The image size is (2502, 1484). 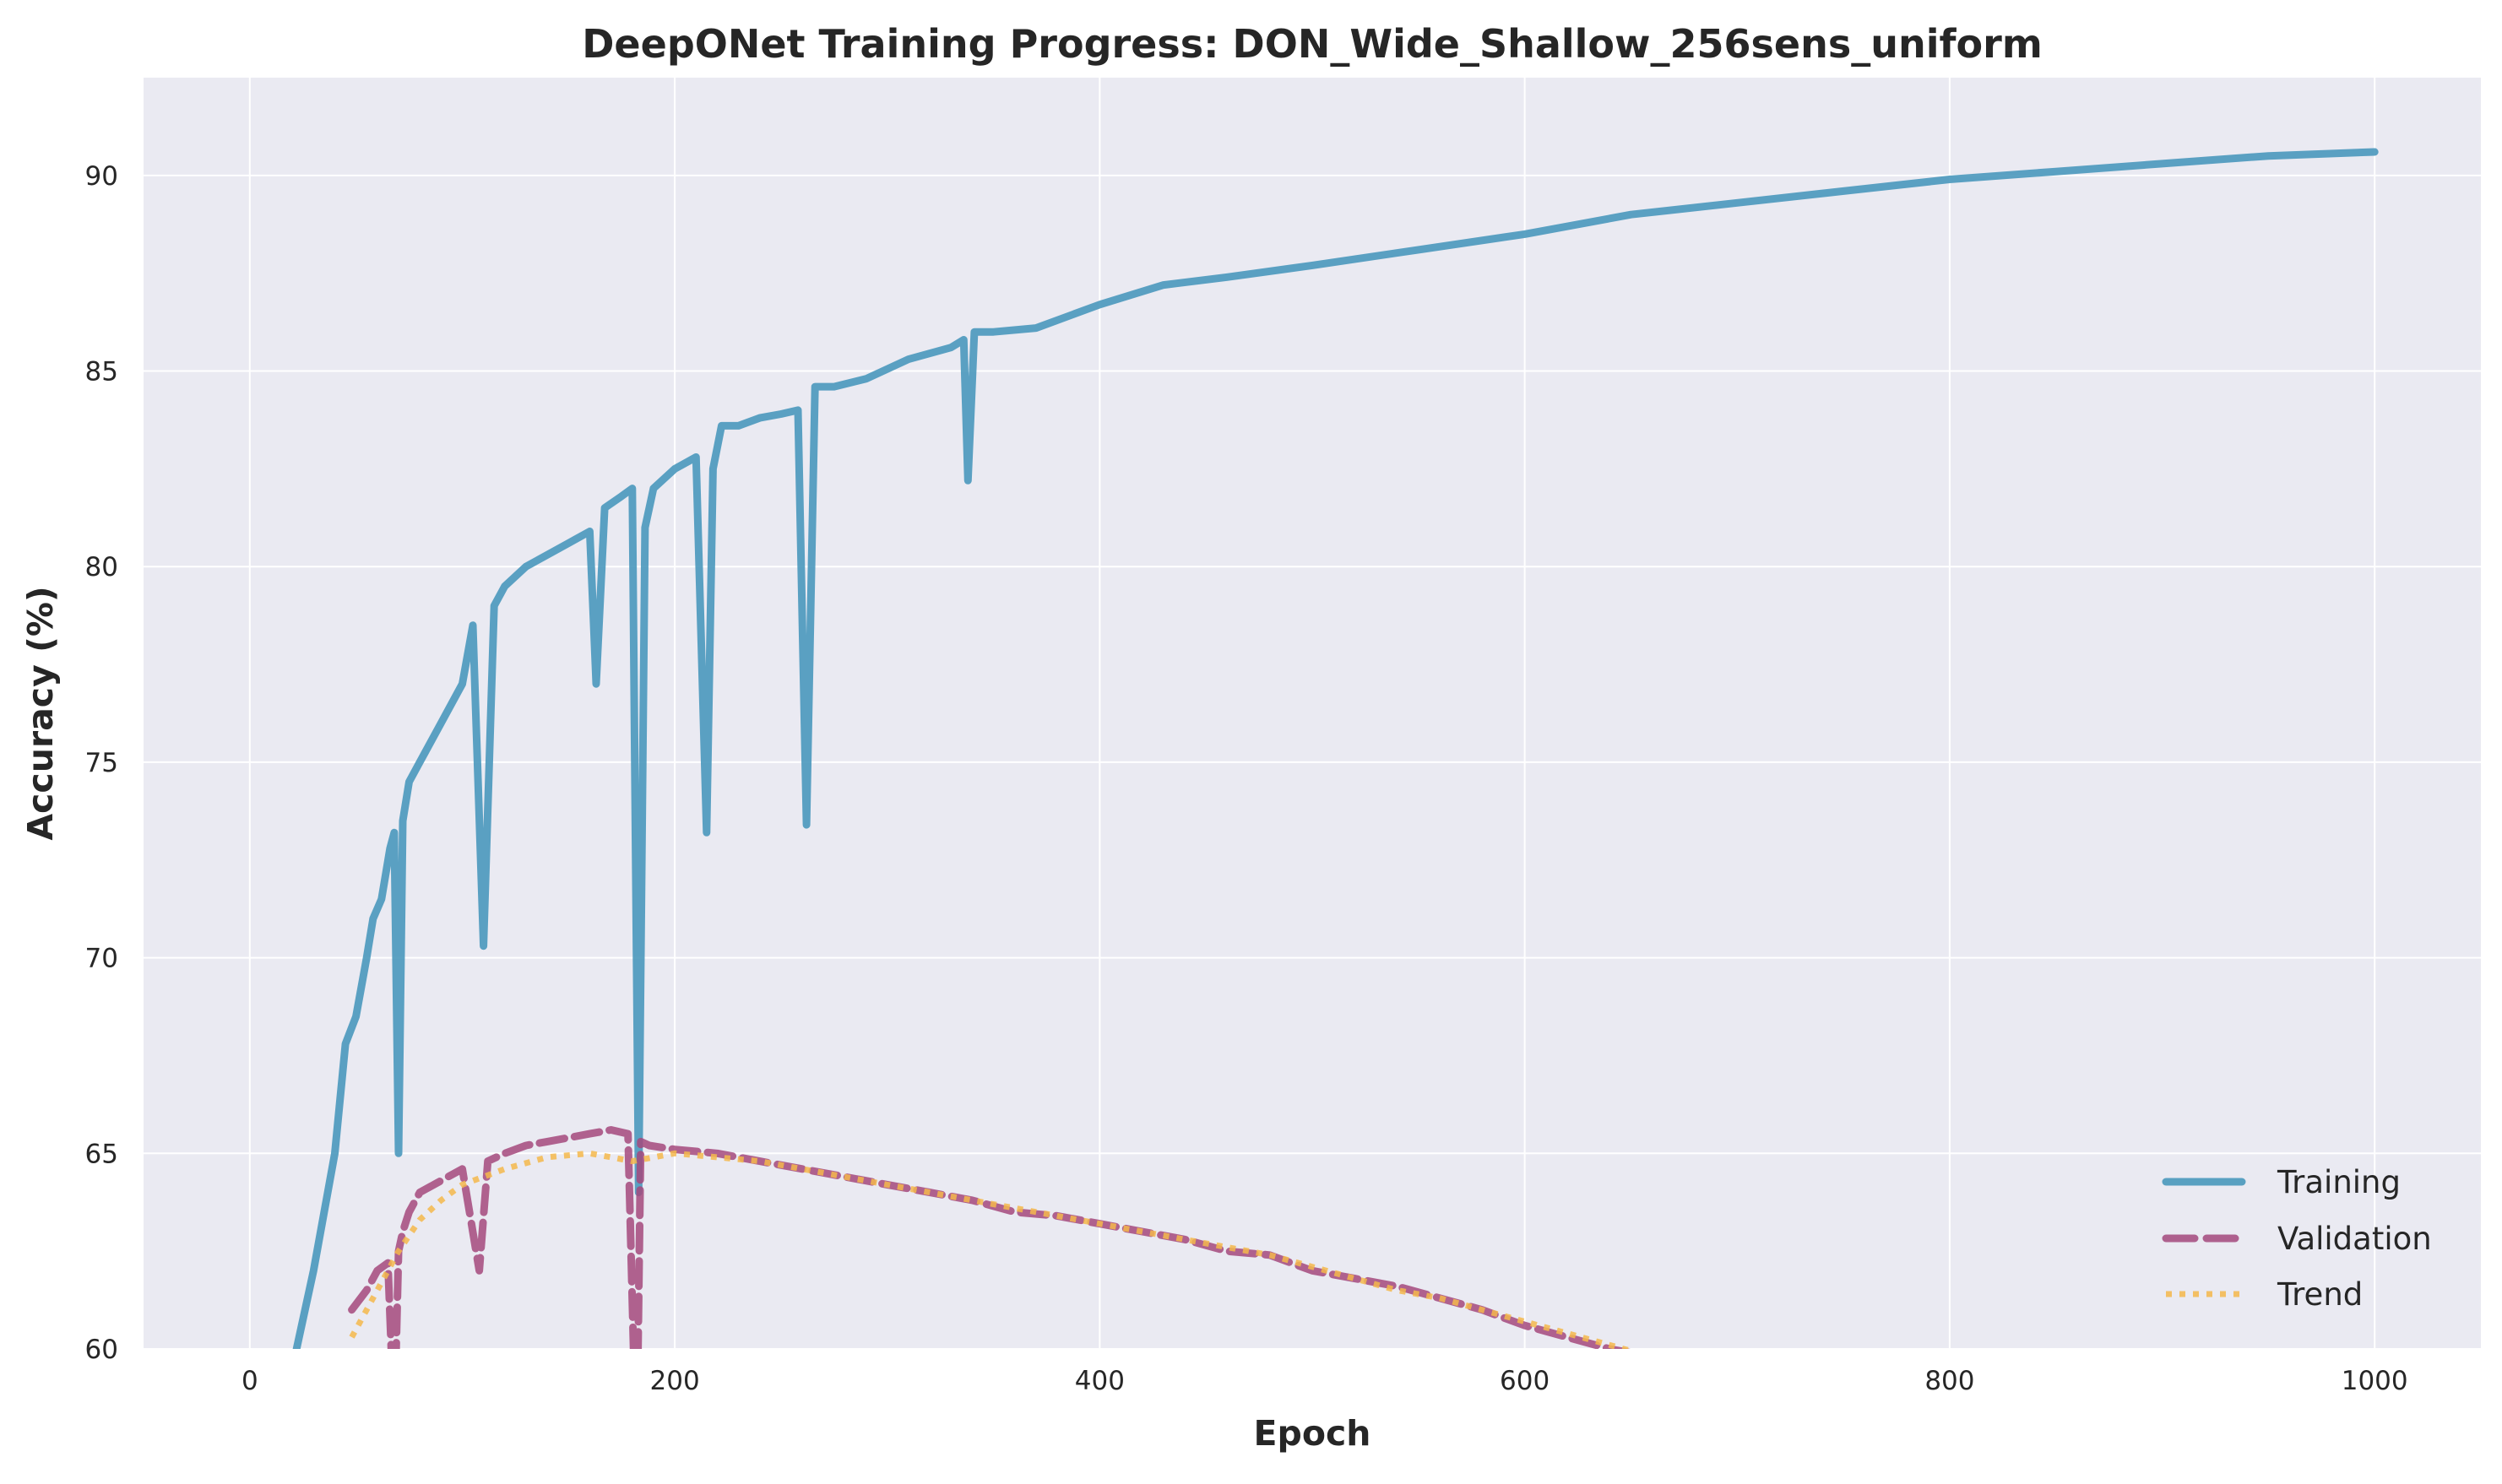 I want to click on legend-label-trend: Trend, so click(x=2320, y=1294).